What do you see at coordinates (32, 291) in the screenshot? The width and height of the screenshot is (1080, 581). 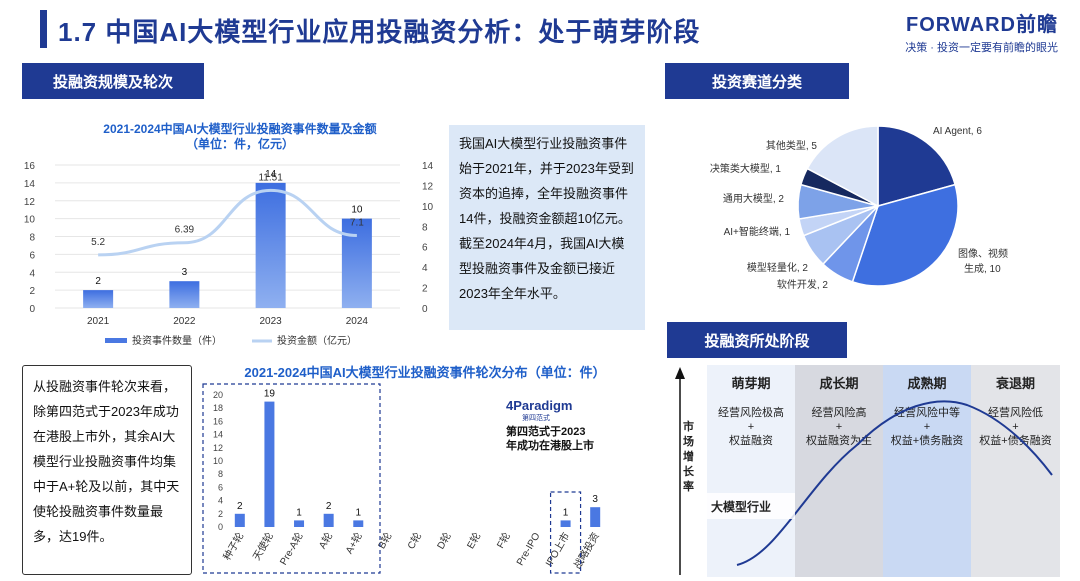 I see `y-tick-left: 2` at bounding box center [32, 291].